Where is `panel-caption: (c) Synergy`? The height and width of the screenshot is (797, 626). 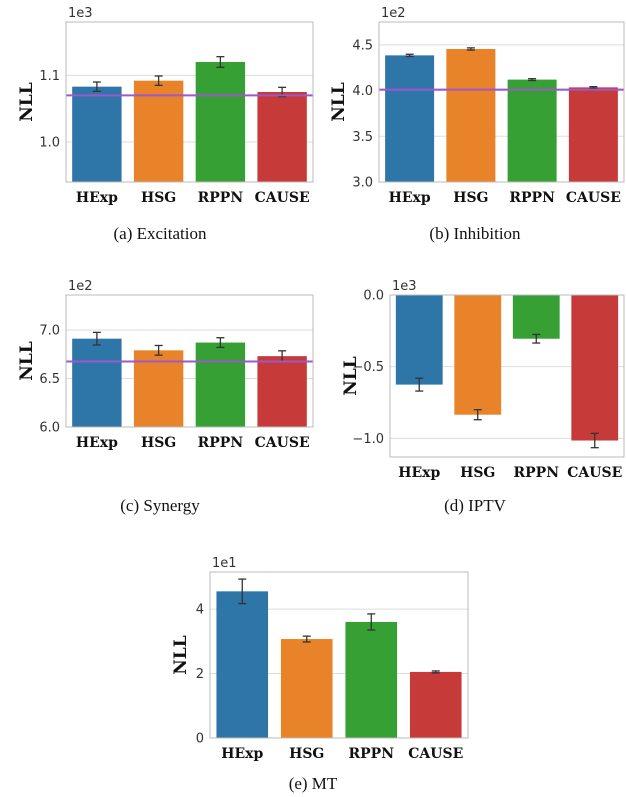 panel-caption: (c) Synergy is located at coordinates (160, 505).